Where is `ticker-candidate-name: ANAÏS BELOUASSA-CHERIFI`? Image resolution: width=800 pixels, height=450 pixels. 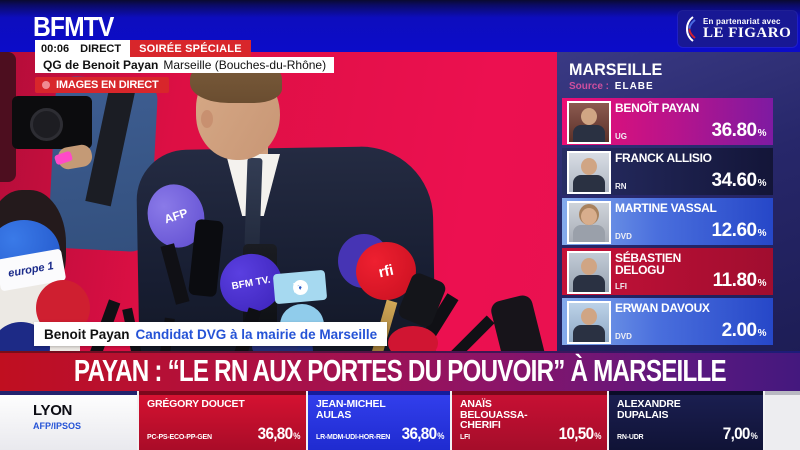 ticker-candidate-name: ANAÏS BELOUASSA-CHERIFI is located at coordinates (494, 414).